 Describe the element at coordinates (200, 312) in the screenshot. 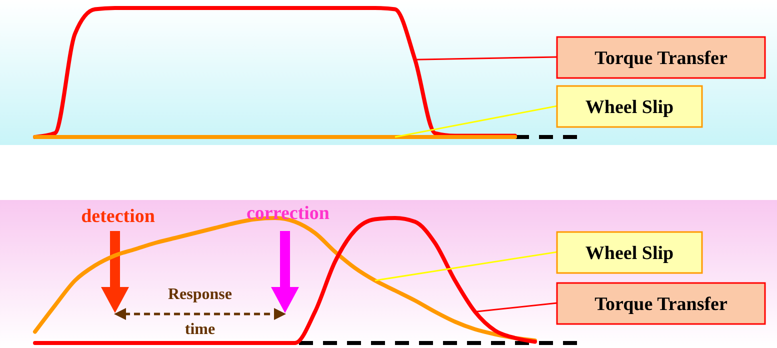

I see `annotation: Response time` at that location.